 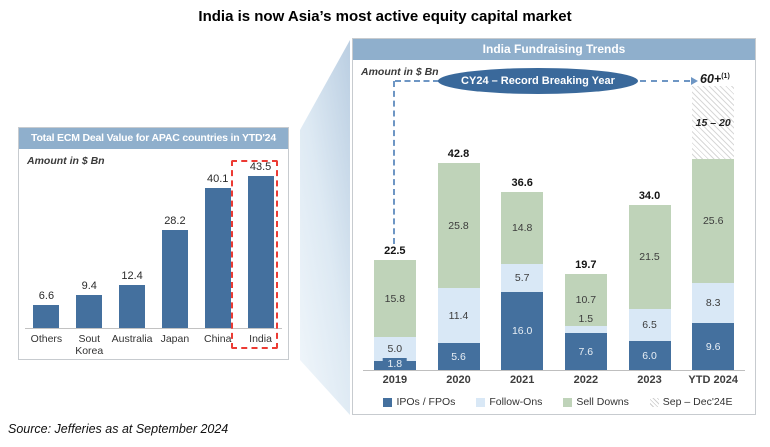 I want to click on cy24-record-ellipse: CY24 – Record Breaking Year, so click(x=538, y=81).